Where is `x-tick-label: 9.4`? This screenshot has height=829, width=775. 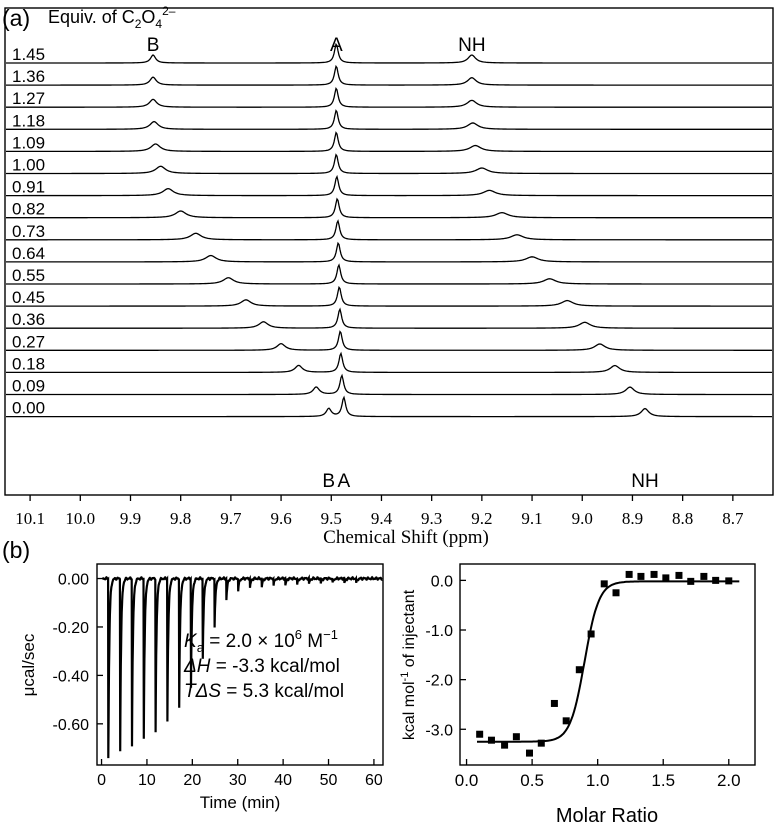
x-tick-label: 9.4 is located at coordinates (382, 518).